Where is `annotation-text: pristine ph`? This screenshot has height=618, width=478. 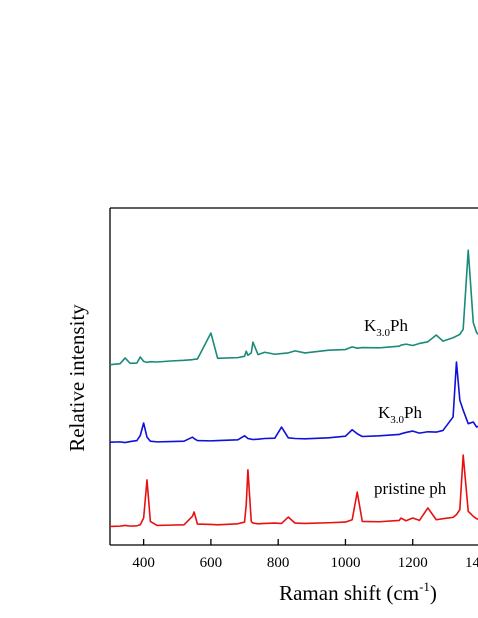 annotation-text: pristine ph is located at coordinates (410, 488).